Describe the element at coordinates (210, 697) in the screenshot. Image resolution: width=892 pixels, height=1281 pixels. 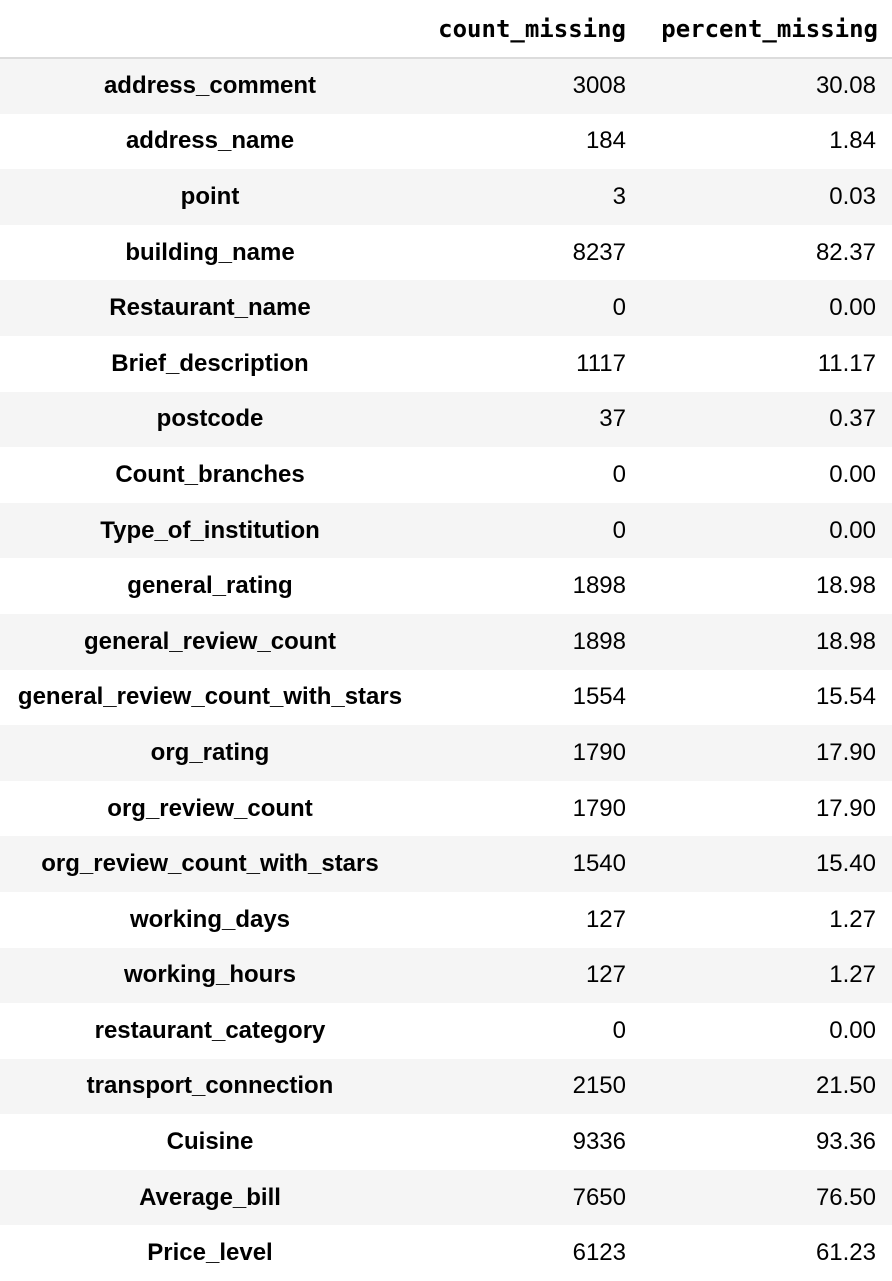
I see `row-label: general_review_count_with_stars` at that location.